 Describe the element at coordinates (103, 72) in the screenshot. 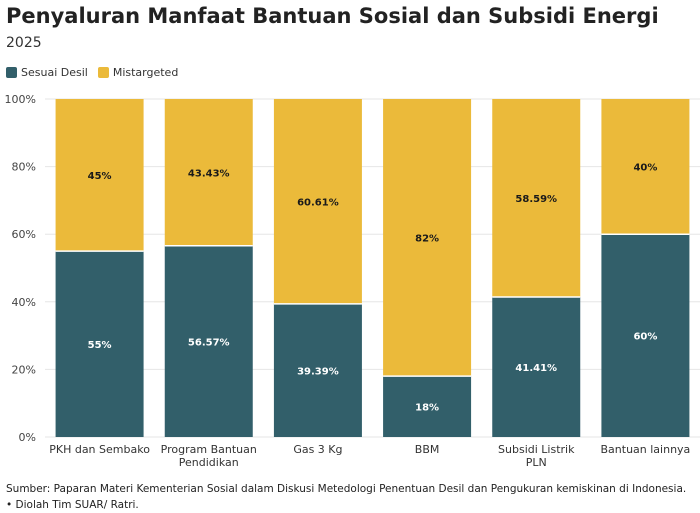

I see `legend-swatch-mistargeted` at that location.